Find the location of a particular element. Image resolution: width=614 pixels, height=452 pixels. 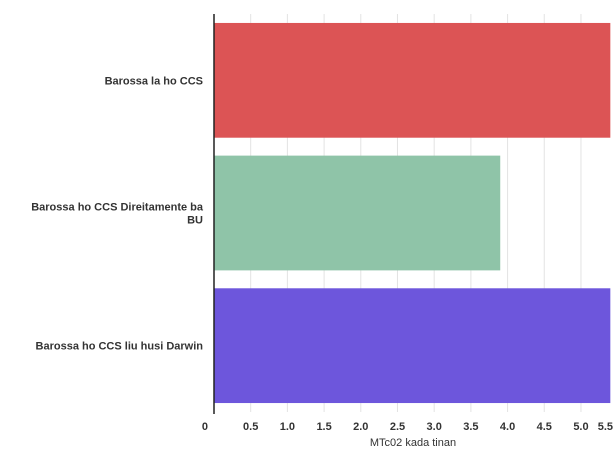

category-label: Barossa ho CCS liu husi Darwin is located at coordinates (120, 347).